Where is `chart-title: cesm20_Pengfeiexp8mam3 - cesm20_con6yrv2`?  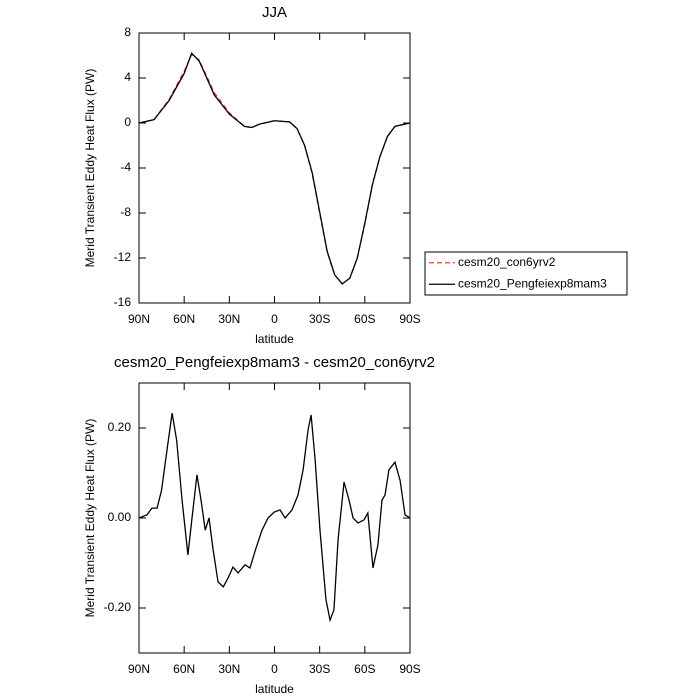 chart-title: cesm20_Pengfeiexp8mam3 - cesm20_con6yrv2 is located at coordinates (274, 362).